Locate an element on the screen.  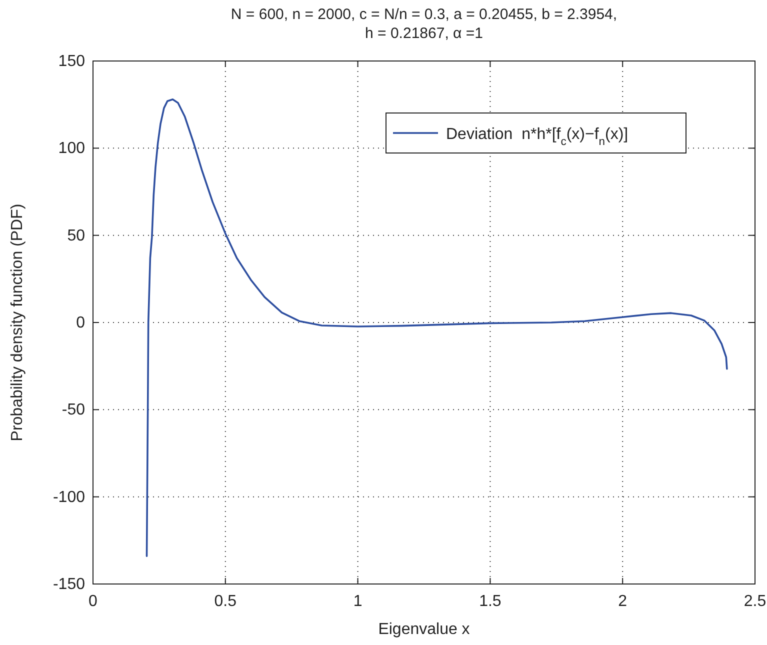
y-tick-label: 0 is located at coordinates (81, 323).